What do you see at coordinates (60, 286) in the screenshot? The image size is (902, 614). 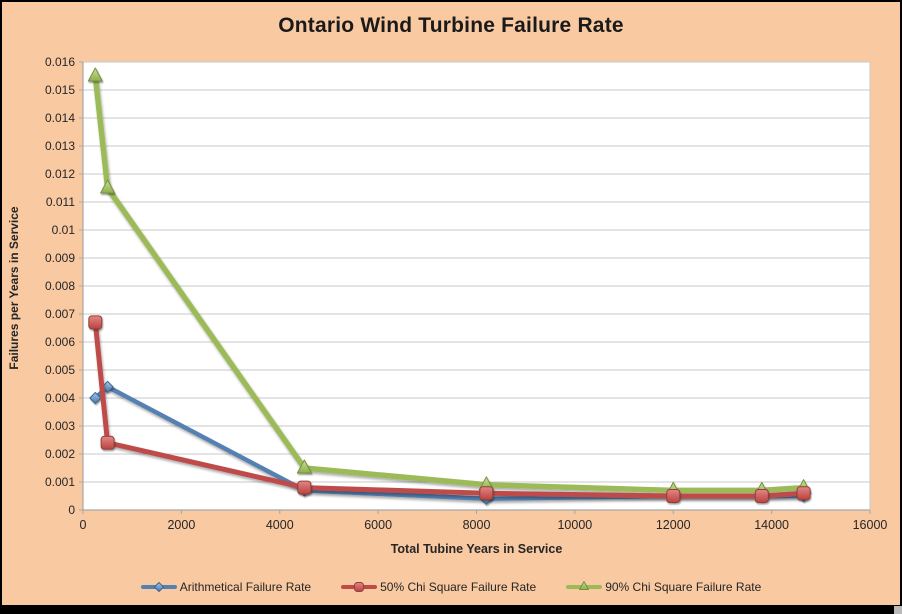 I see `y-tick-label: 0.008` at bounding box center [60, 286].